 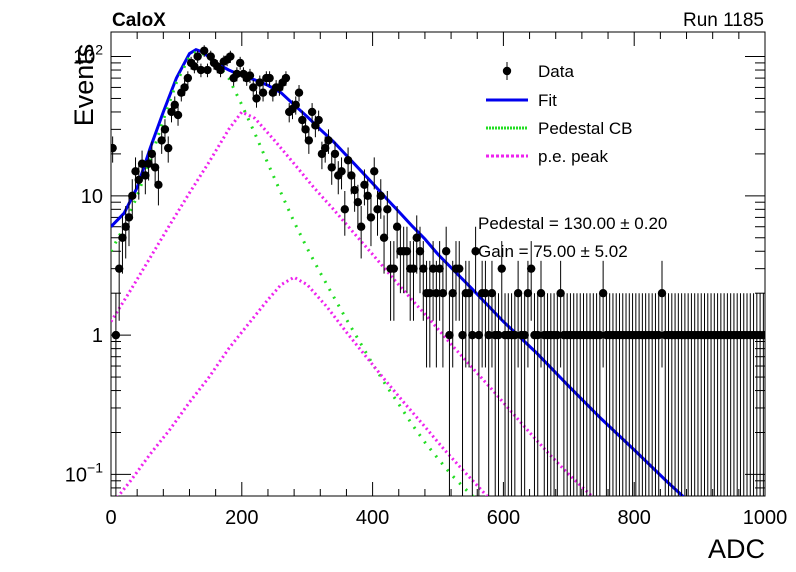 I want to click on y-tick-label: 1, so click(x=97, y=336).